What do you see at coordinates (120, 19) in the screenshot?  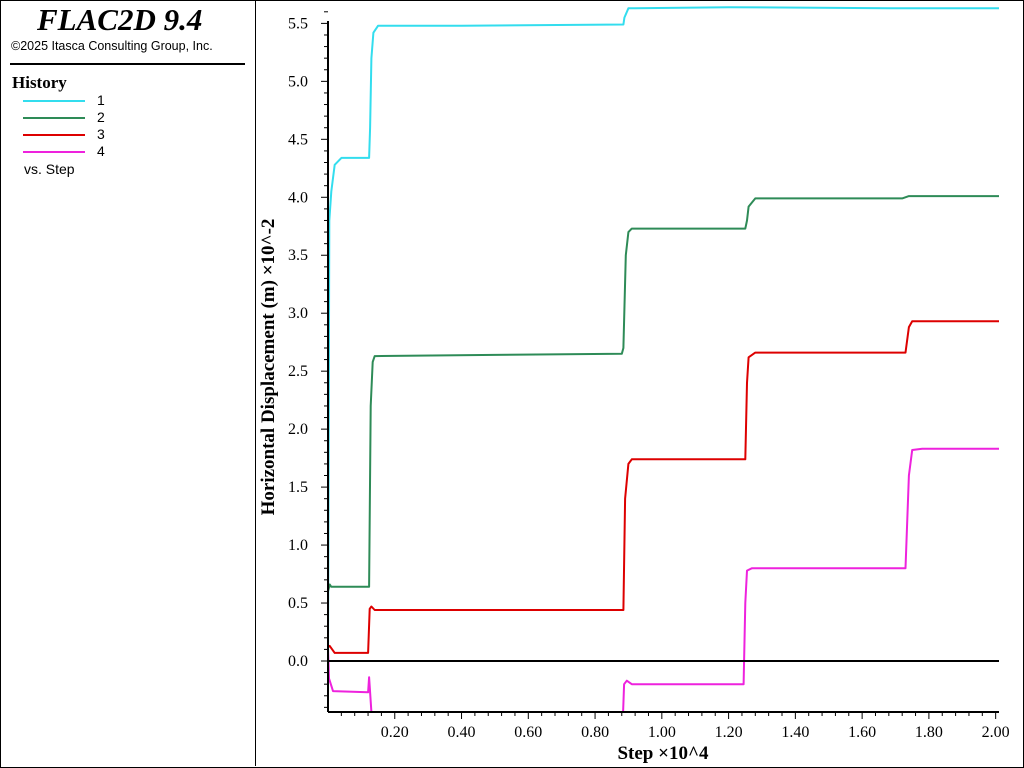 I see `app-title: FLAC2D 9.4` at bounding box center [120, 19].